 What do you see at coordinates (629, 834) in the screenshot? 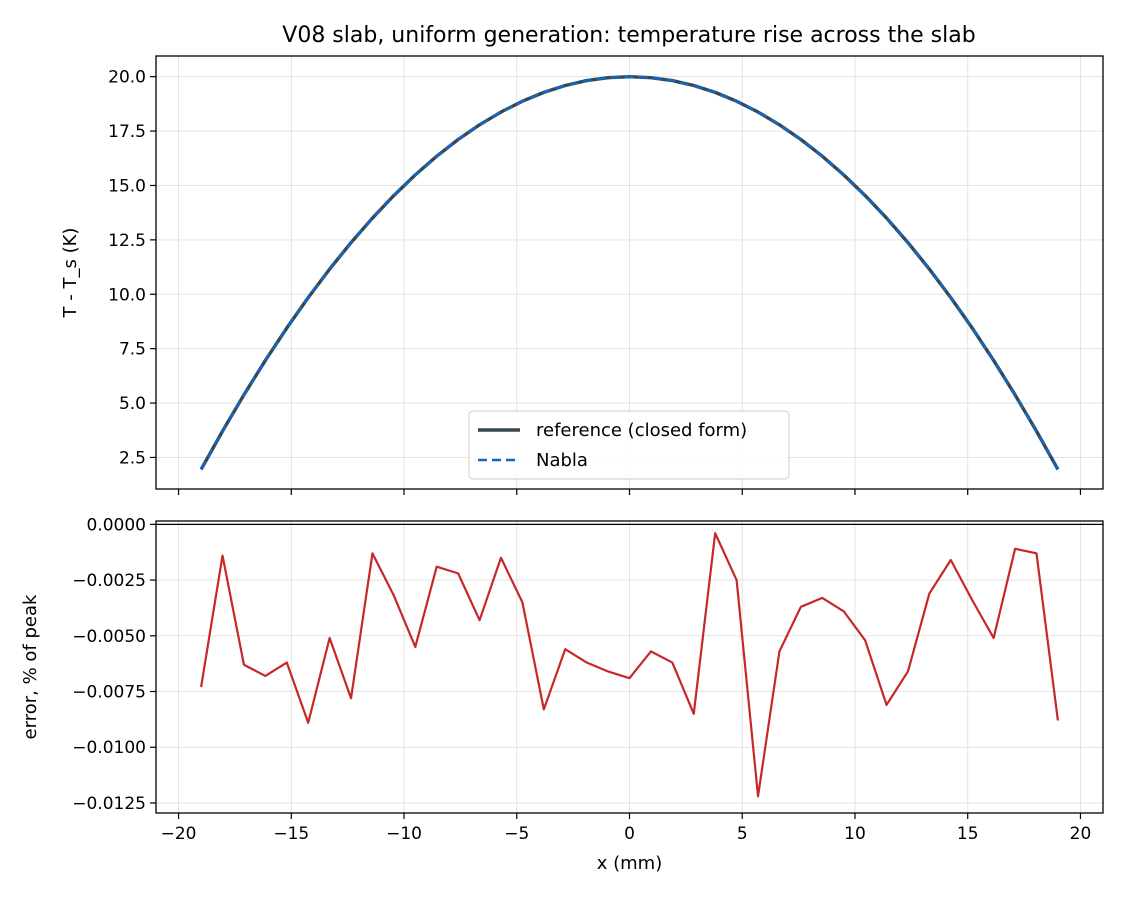
I see `x-tick-label: 0` at bounding box center [629, 834].